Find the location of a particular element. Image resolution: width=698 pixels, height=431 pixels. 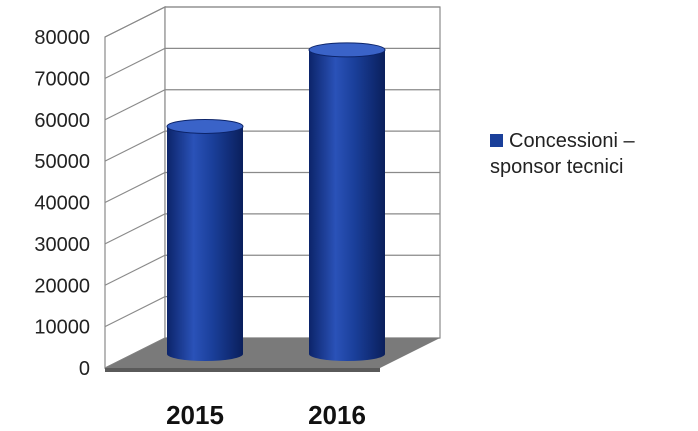

x-axis-labels: 2015 2016 is located at coordinates (266, 415).